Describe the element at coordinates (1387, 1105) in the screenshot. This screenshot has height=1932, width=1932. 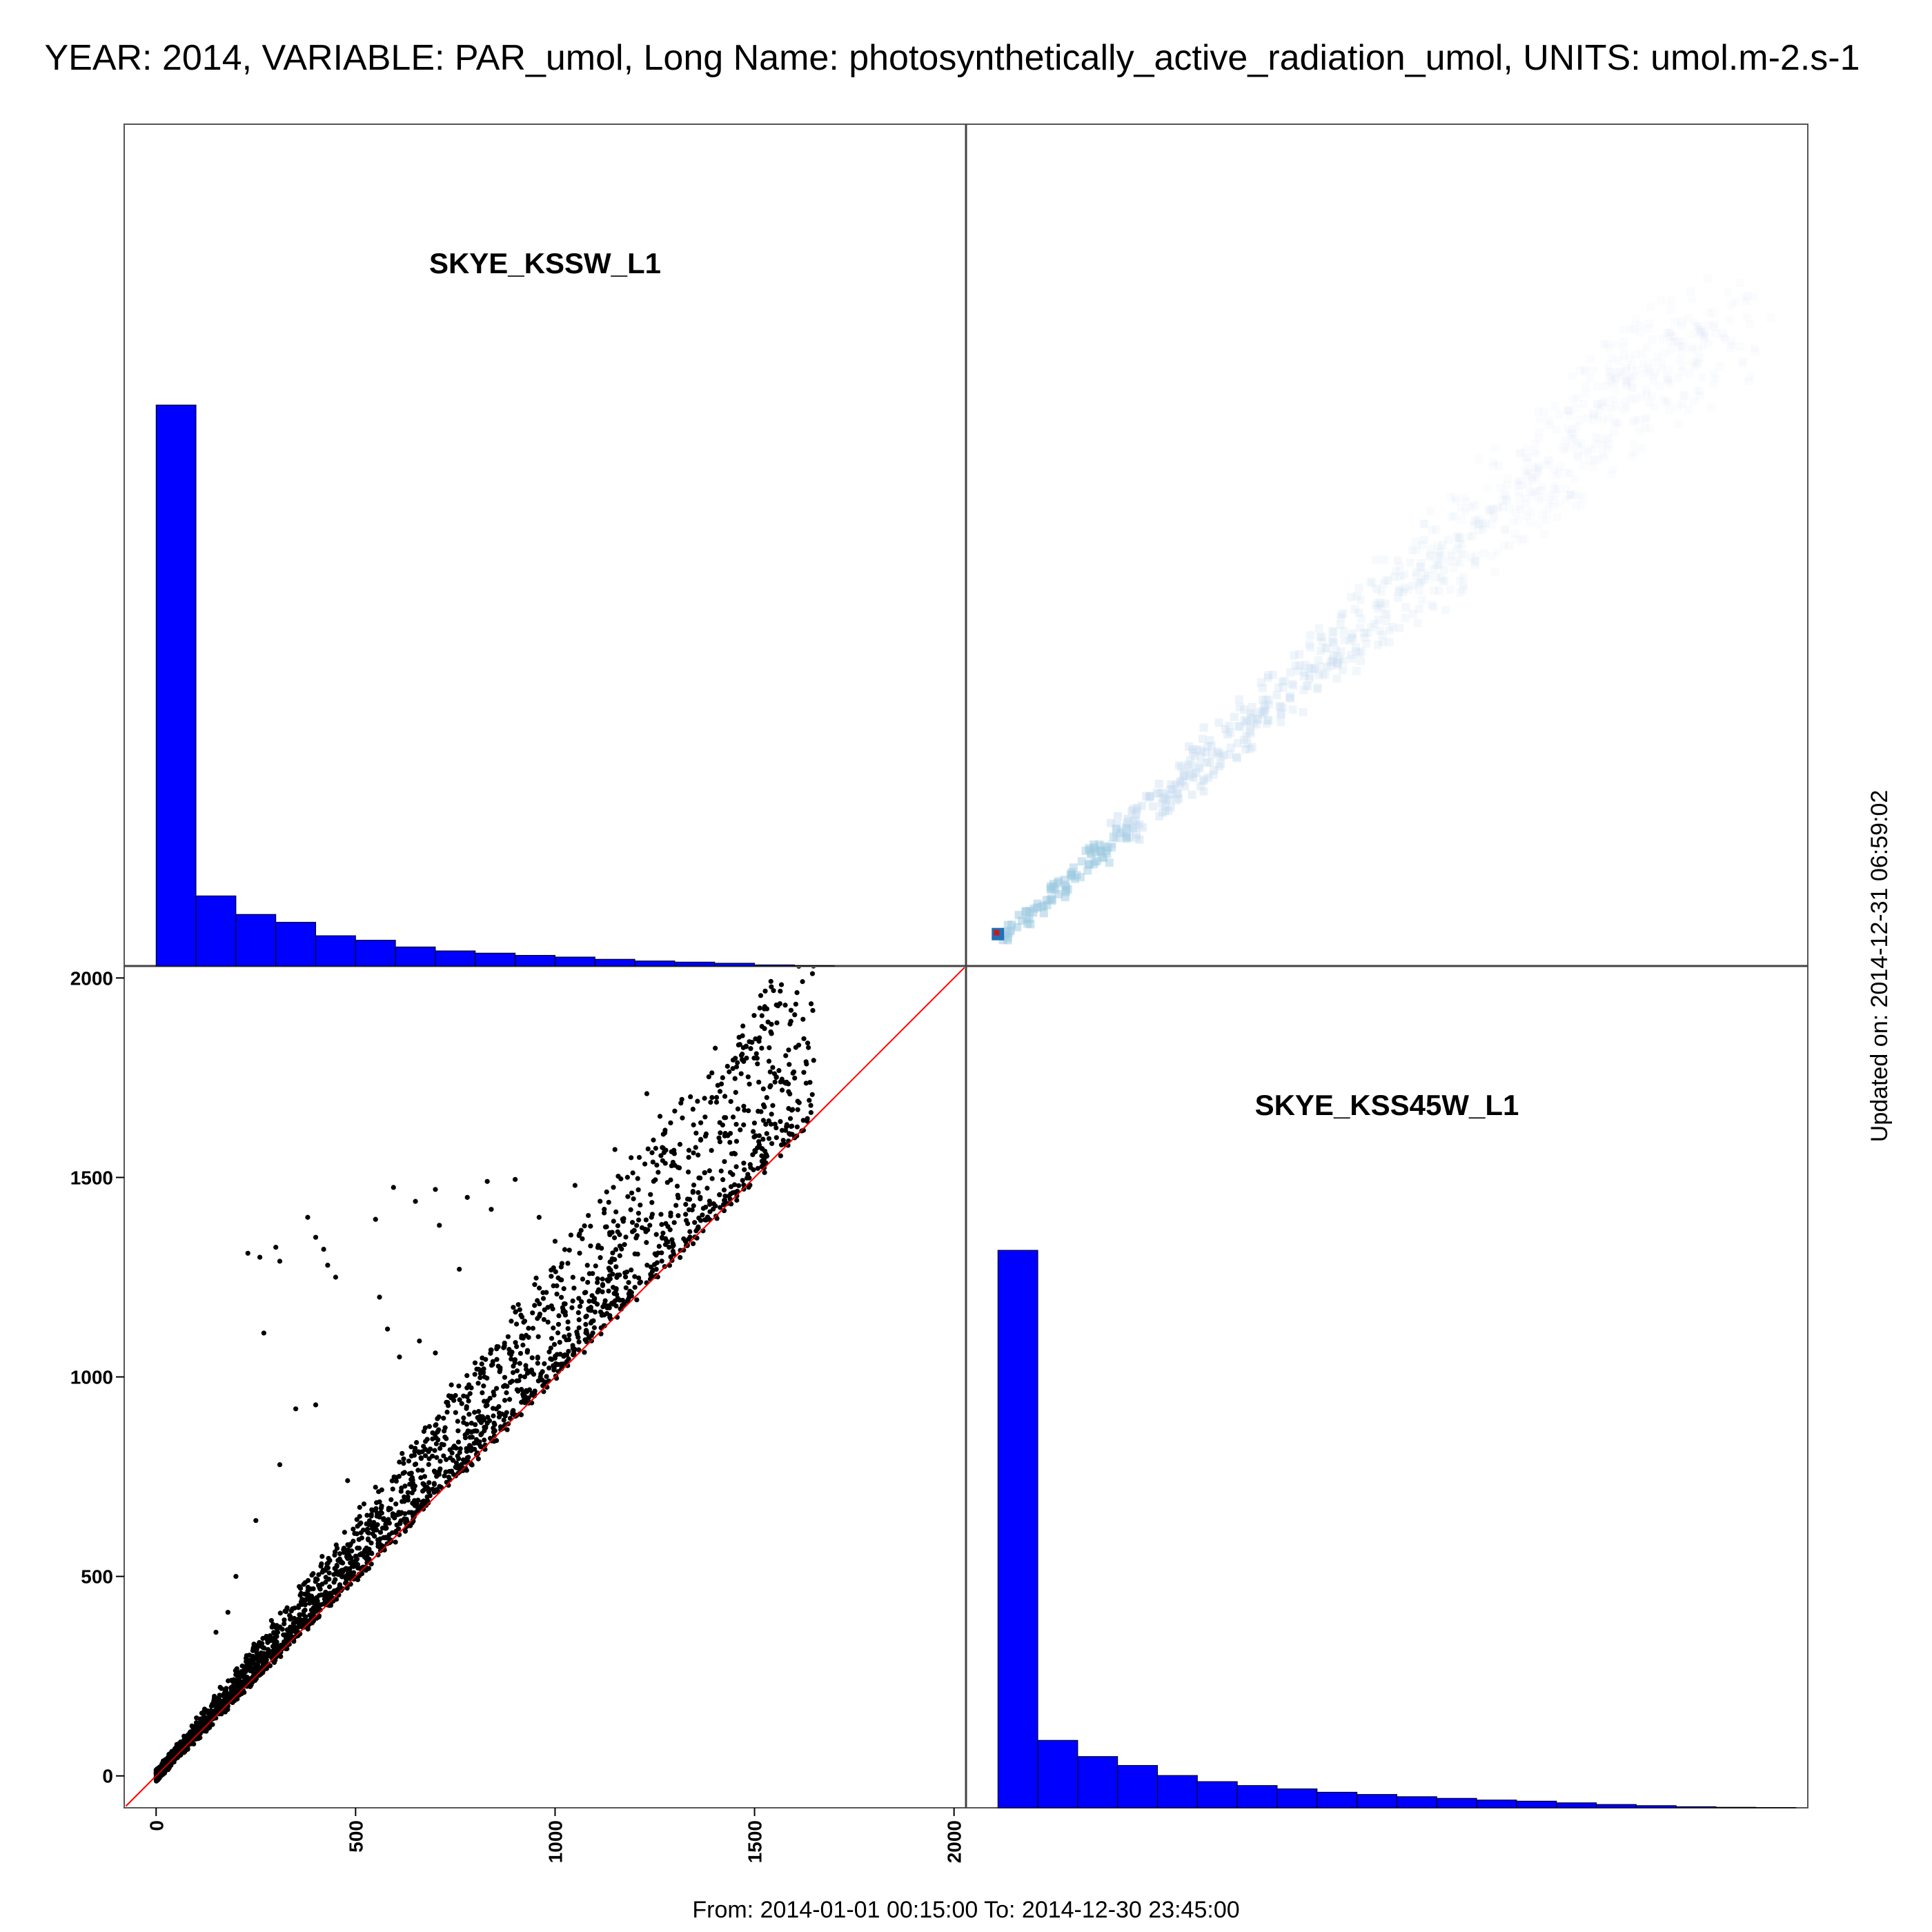
I see `variable-label-skye-kss45w: SKYE_KSS45W_L1` at that location.